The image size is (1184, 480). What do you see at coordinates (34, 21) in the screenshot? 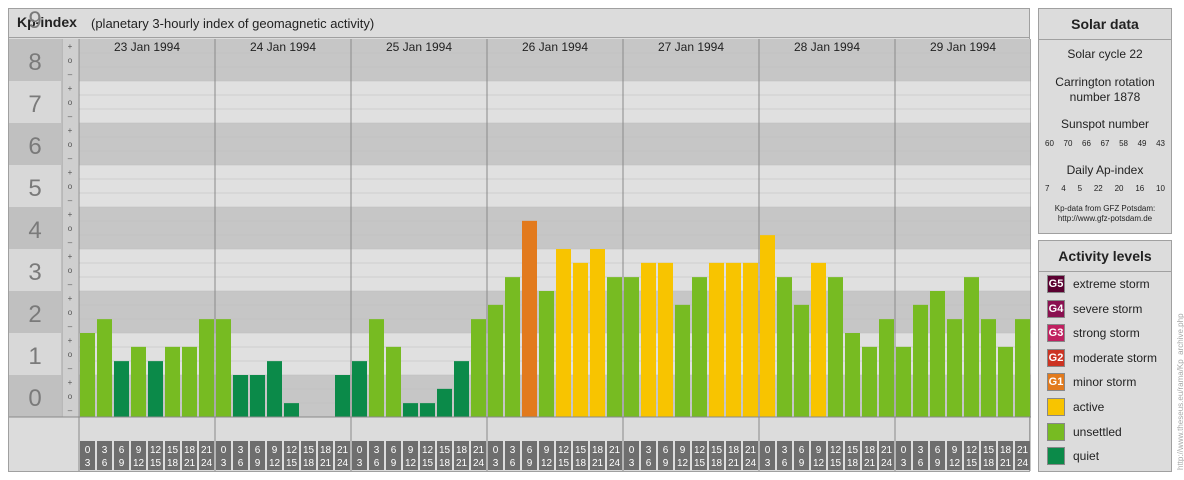
I see `y-tick-label: 9` at bounding box center [34, 21].